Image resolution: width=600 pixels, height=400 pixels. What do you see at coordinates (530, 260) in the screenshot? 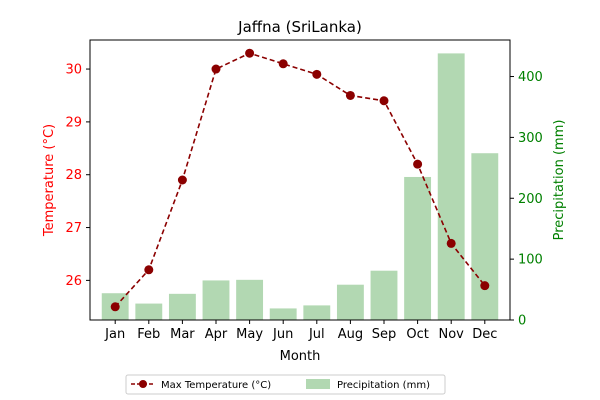
I see `right-tick-label: 100` at bounding box center [530, 260].